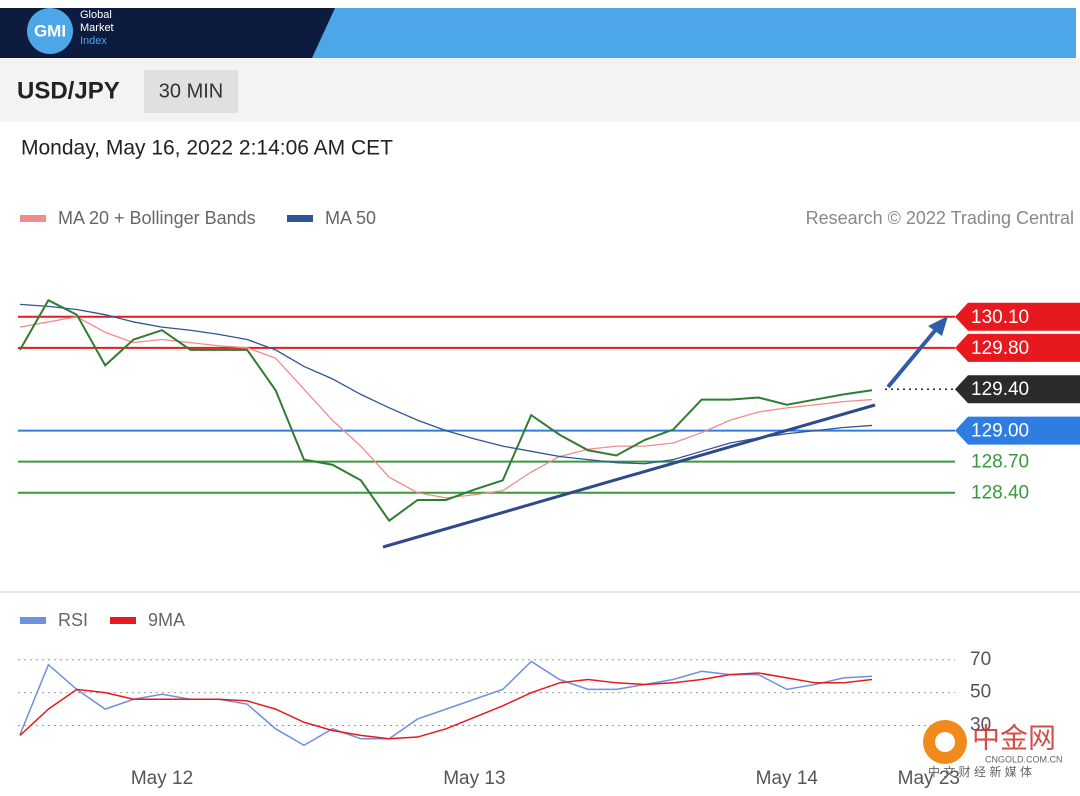 The height and width of the screenshot is (796, 1080). I want to click on level-label: 129.80, so click(1000, 348).